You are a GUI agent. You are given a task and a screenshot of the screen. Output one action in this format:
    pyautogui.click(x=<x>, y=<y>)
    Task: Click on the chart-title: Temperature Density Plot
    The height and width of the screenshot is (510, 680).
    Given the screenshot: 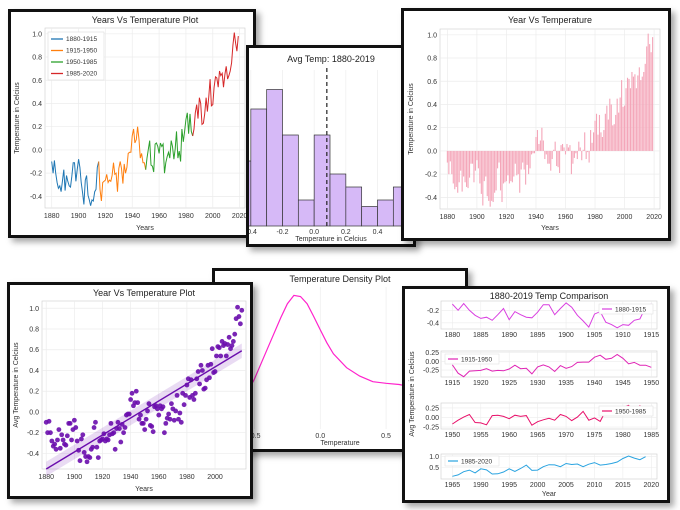 What is the action you would take?
    pyautogui.click(x=340, y=279)
    